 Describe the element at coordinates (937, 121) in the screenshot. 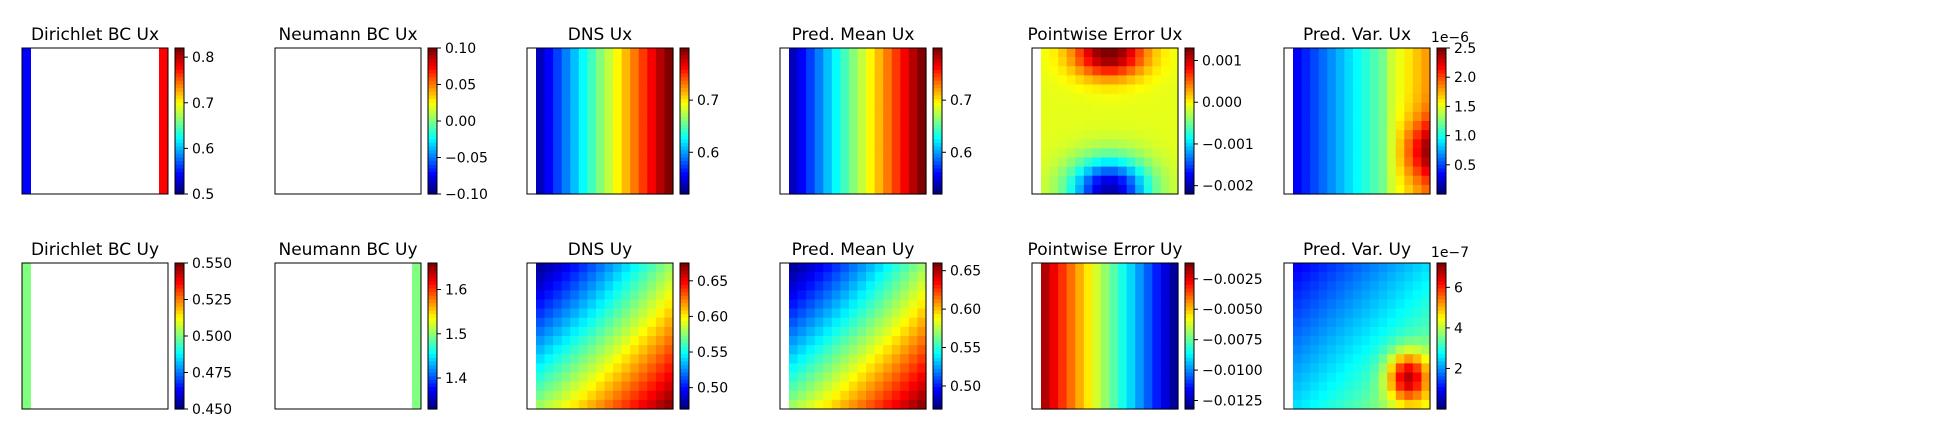

I see `colorbar-frame` at that location.